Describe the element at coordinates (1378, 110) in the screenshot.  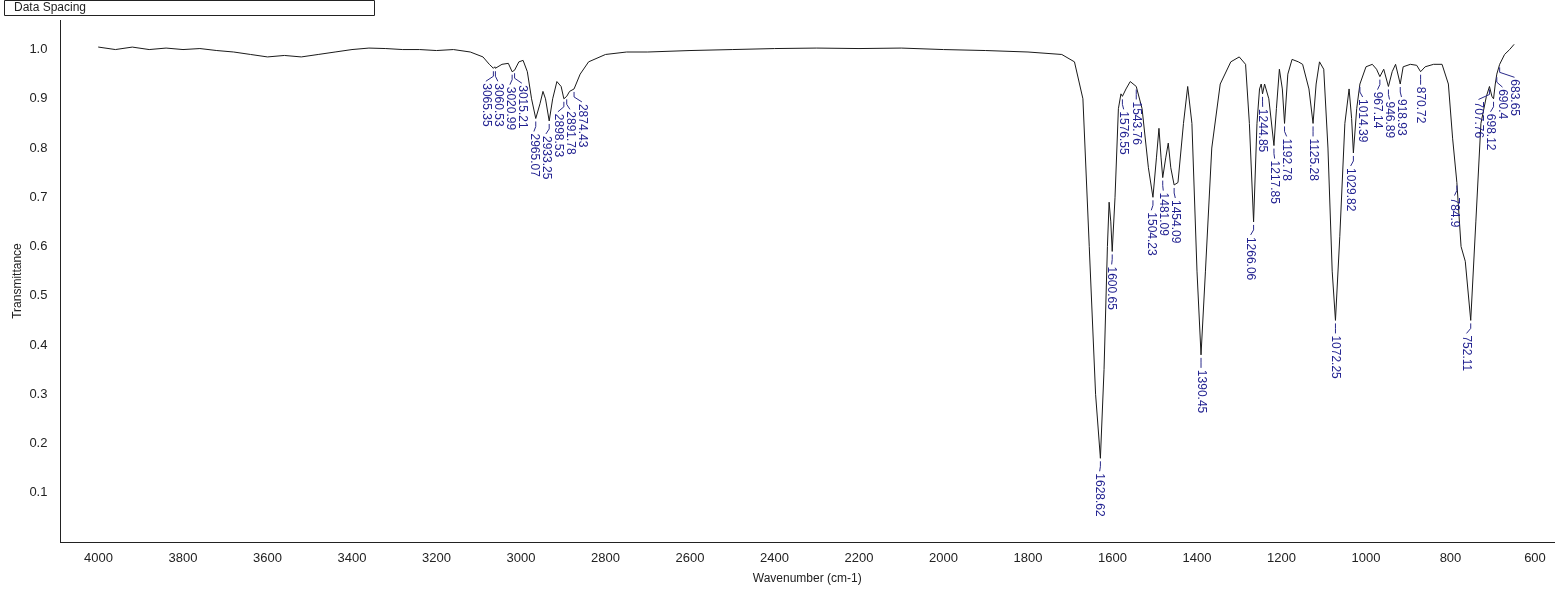
I see `annotation: 967.14` at that location.